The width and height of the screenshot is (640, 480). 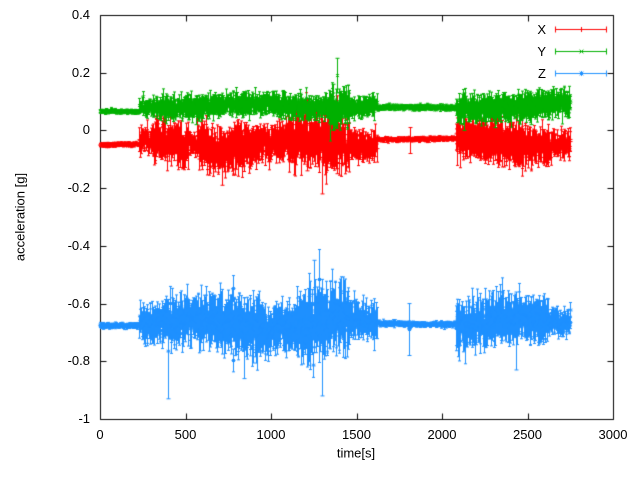 What do you see at coordinates (541, 51) in the screenshot?
I see `legend-label: Y` at bounding box center [541, 51].